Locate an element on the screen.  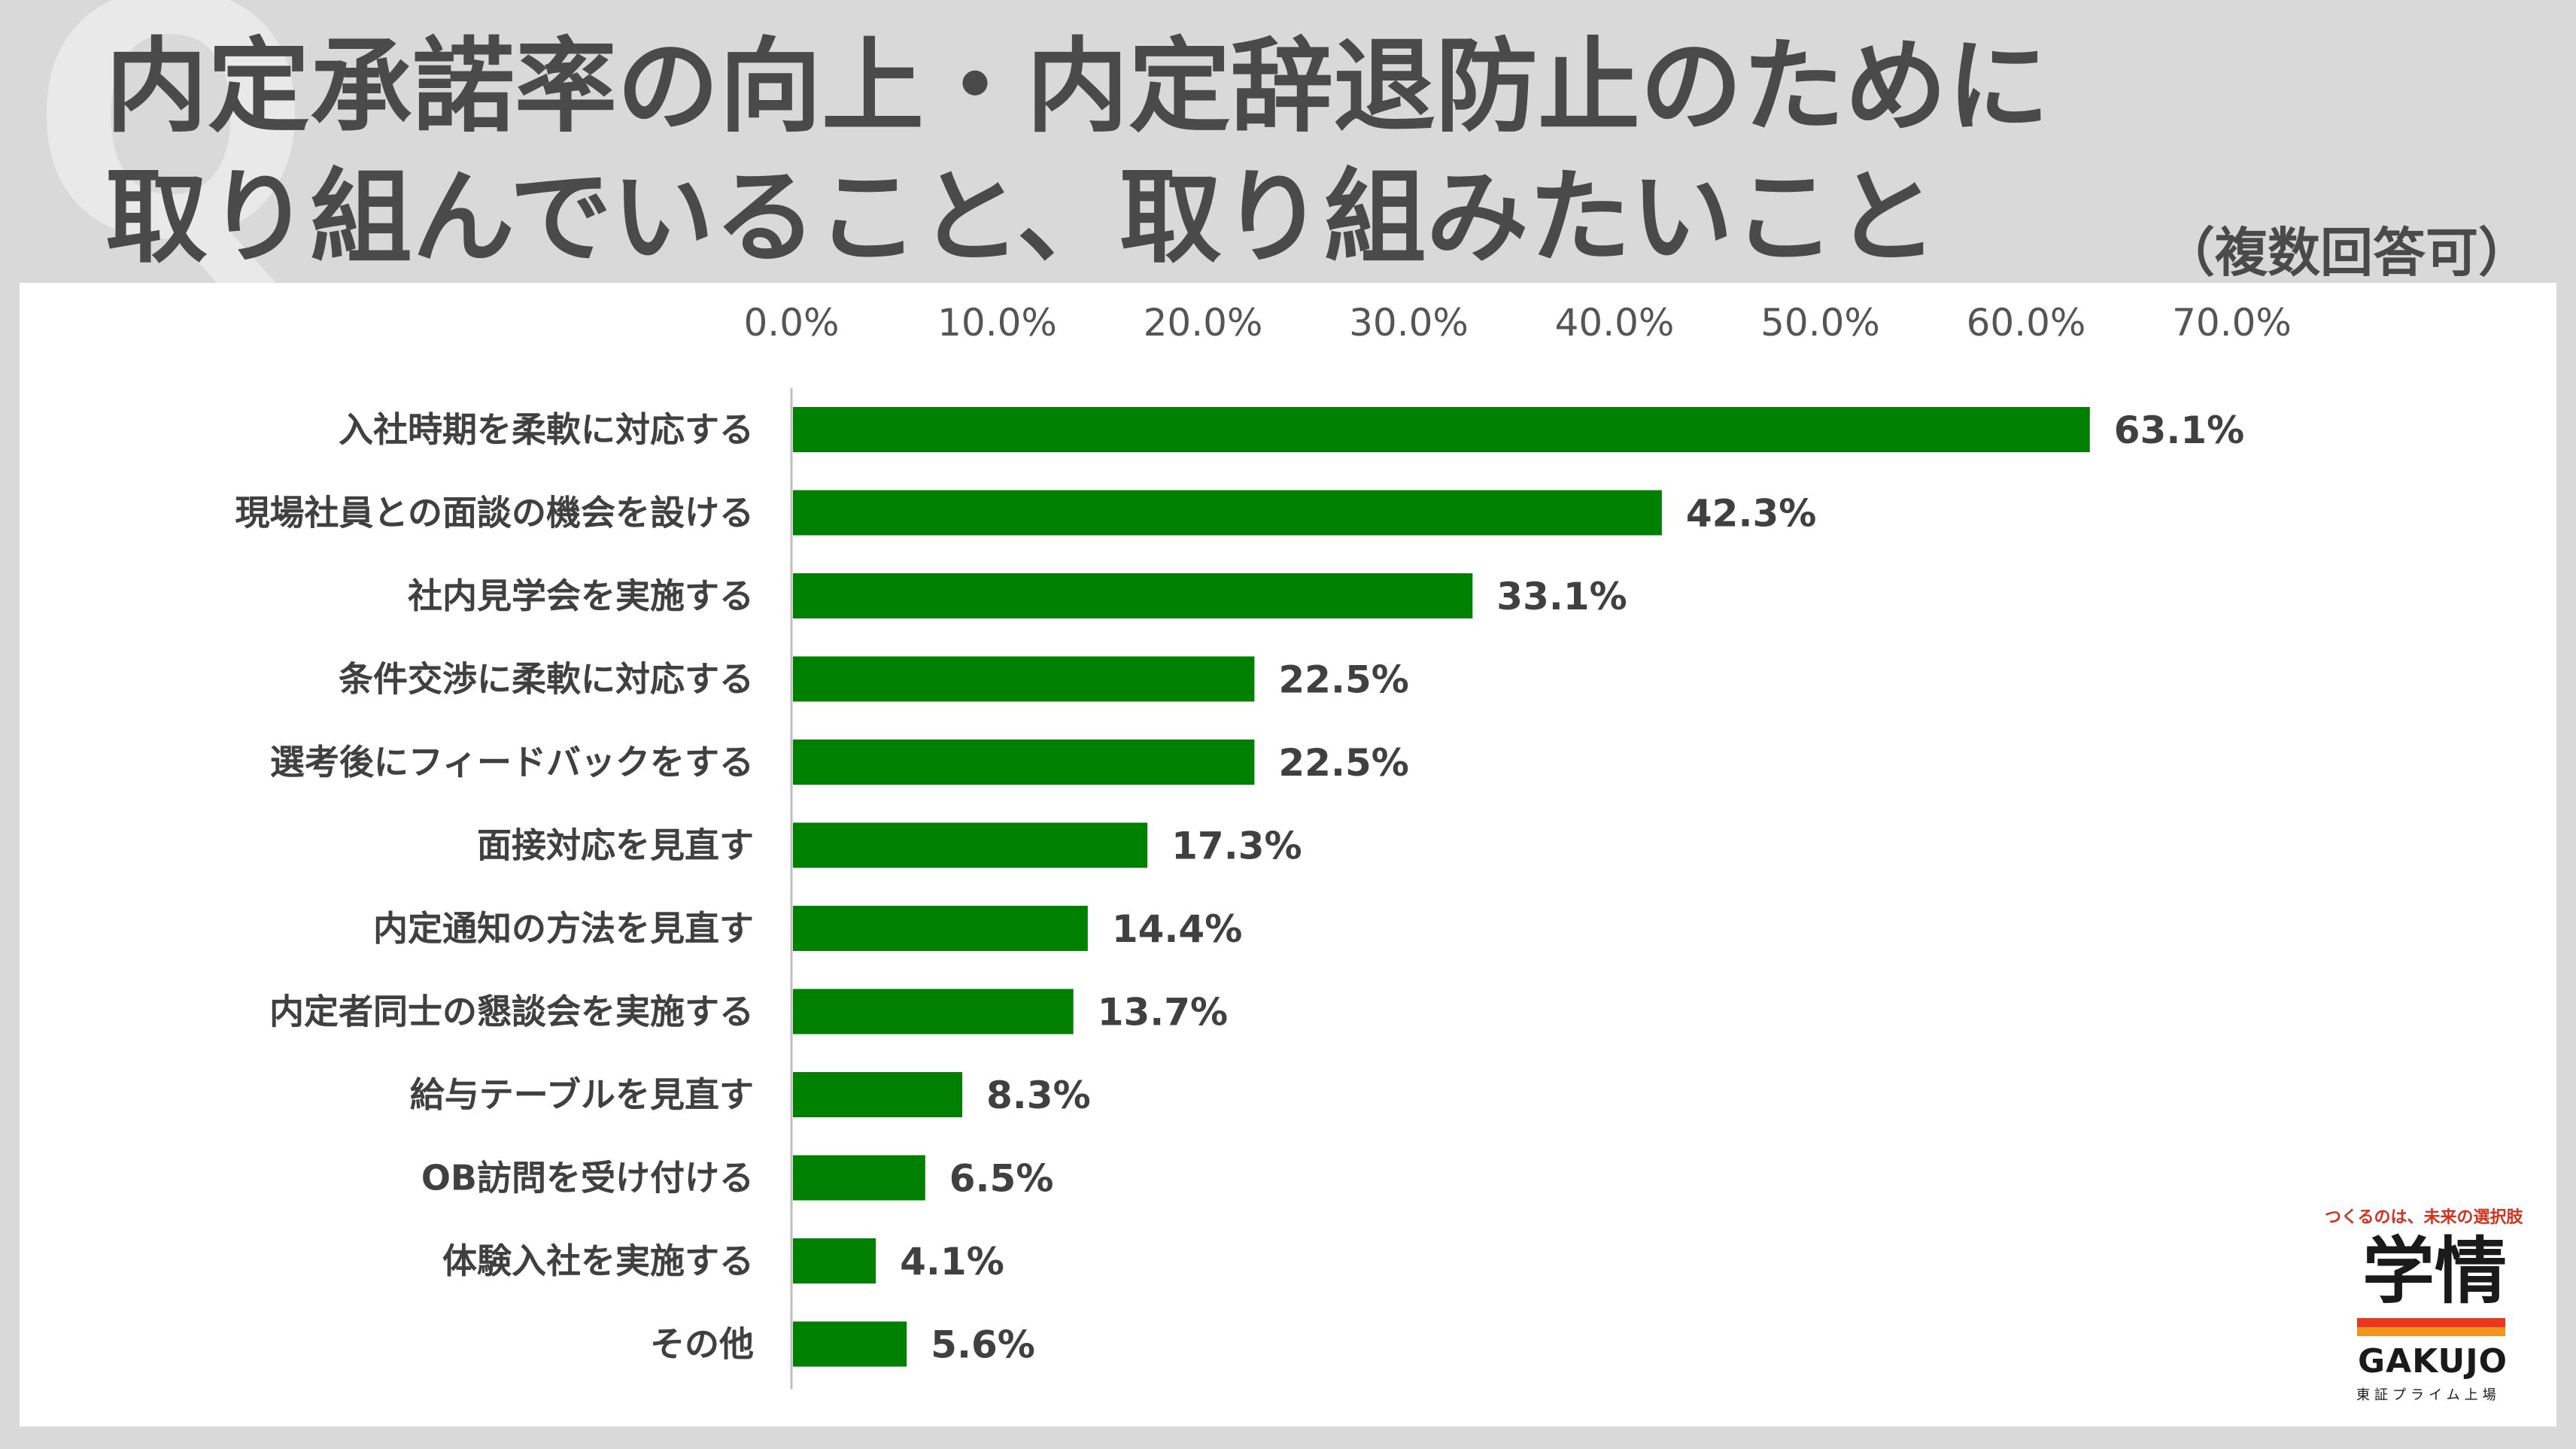
gakujo-logo: つくるのは、未来の選択肢 学情 GAKUJO 東証プライム上場 is located at coordinates (2430, 1309).